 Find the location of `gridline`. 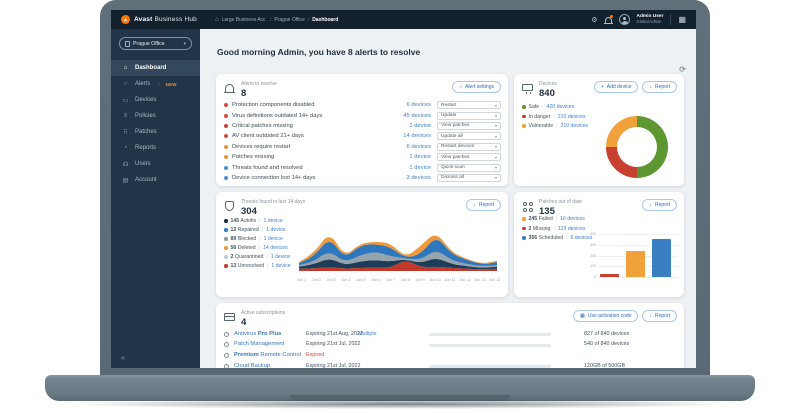

gridline is located at coordinates (638, 234).